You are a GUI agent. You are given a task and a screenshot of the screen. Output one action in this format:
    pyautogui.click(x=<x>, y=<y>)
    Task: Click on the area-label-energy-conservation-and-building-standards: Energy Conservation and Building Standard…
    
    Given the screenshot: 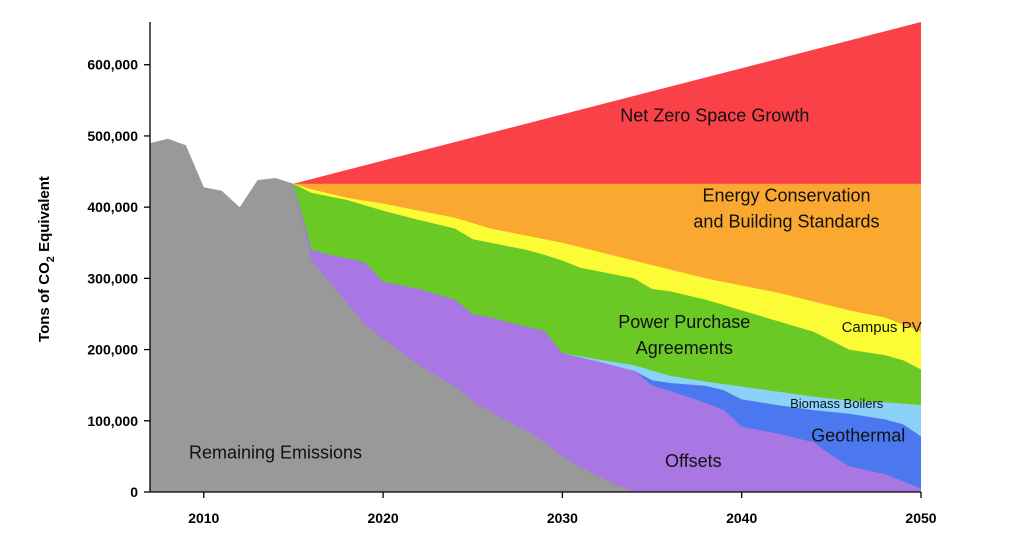 What is the action you would take?
    pyautogui.click(x=786, y=208)
    